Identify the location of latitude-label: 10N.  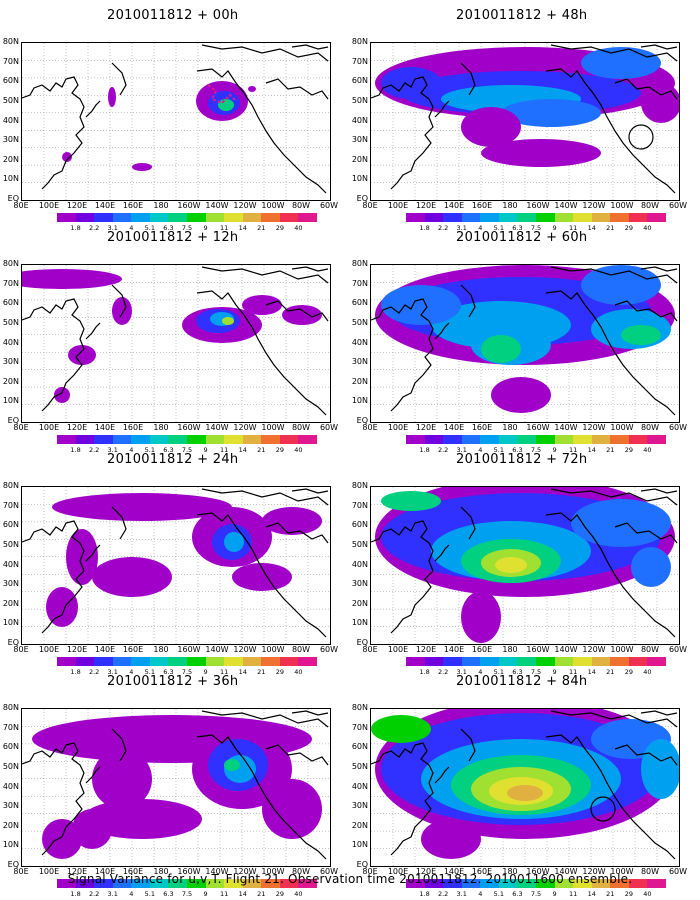
(10, 845).